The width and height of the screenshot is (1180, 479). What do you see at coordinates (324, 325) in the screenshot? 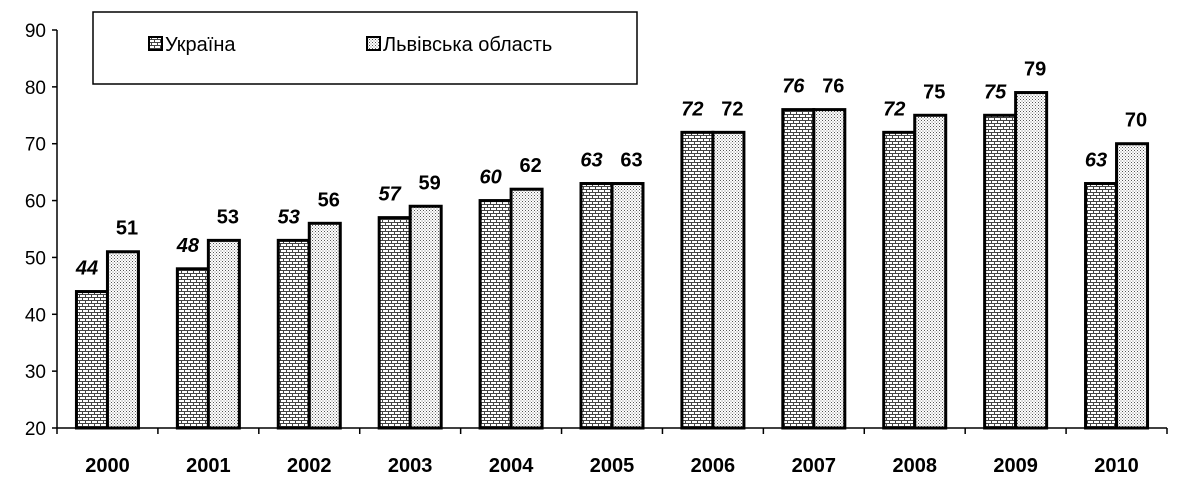
I see `bar-lviv-2002` at bounding box center [324, 325].